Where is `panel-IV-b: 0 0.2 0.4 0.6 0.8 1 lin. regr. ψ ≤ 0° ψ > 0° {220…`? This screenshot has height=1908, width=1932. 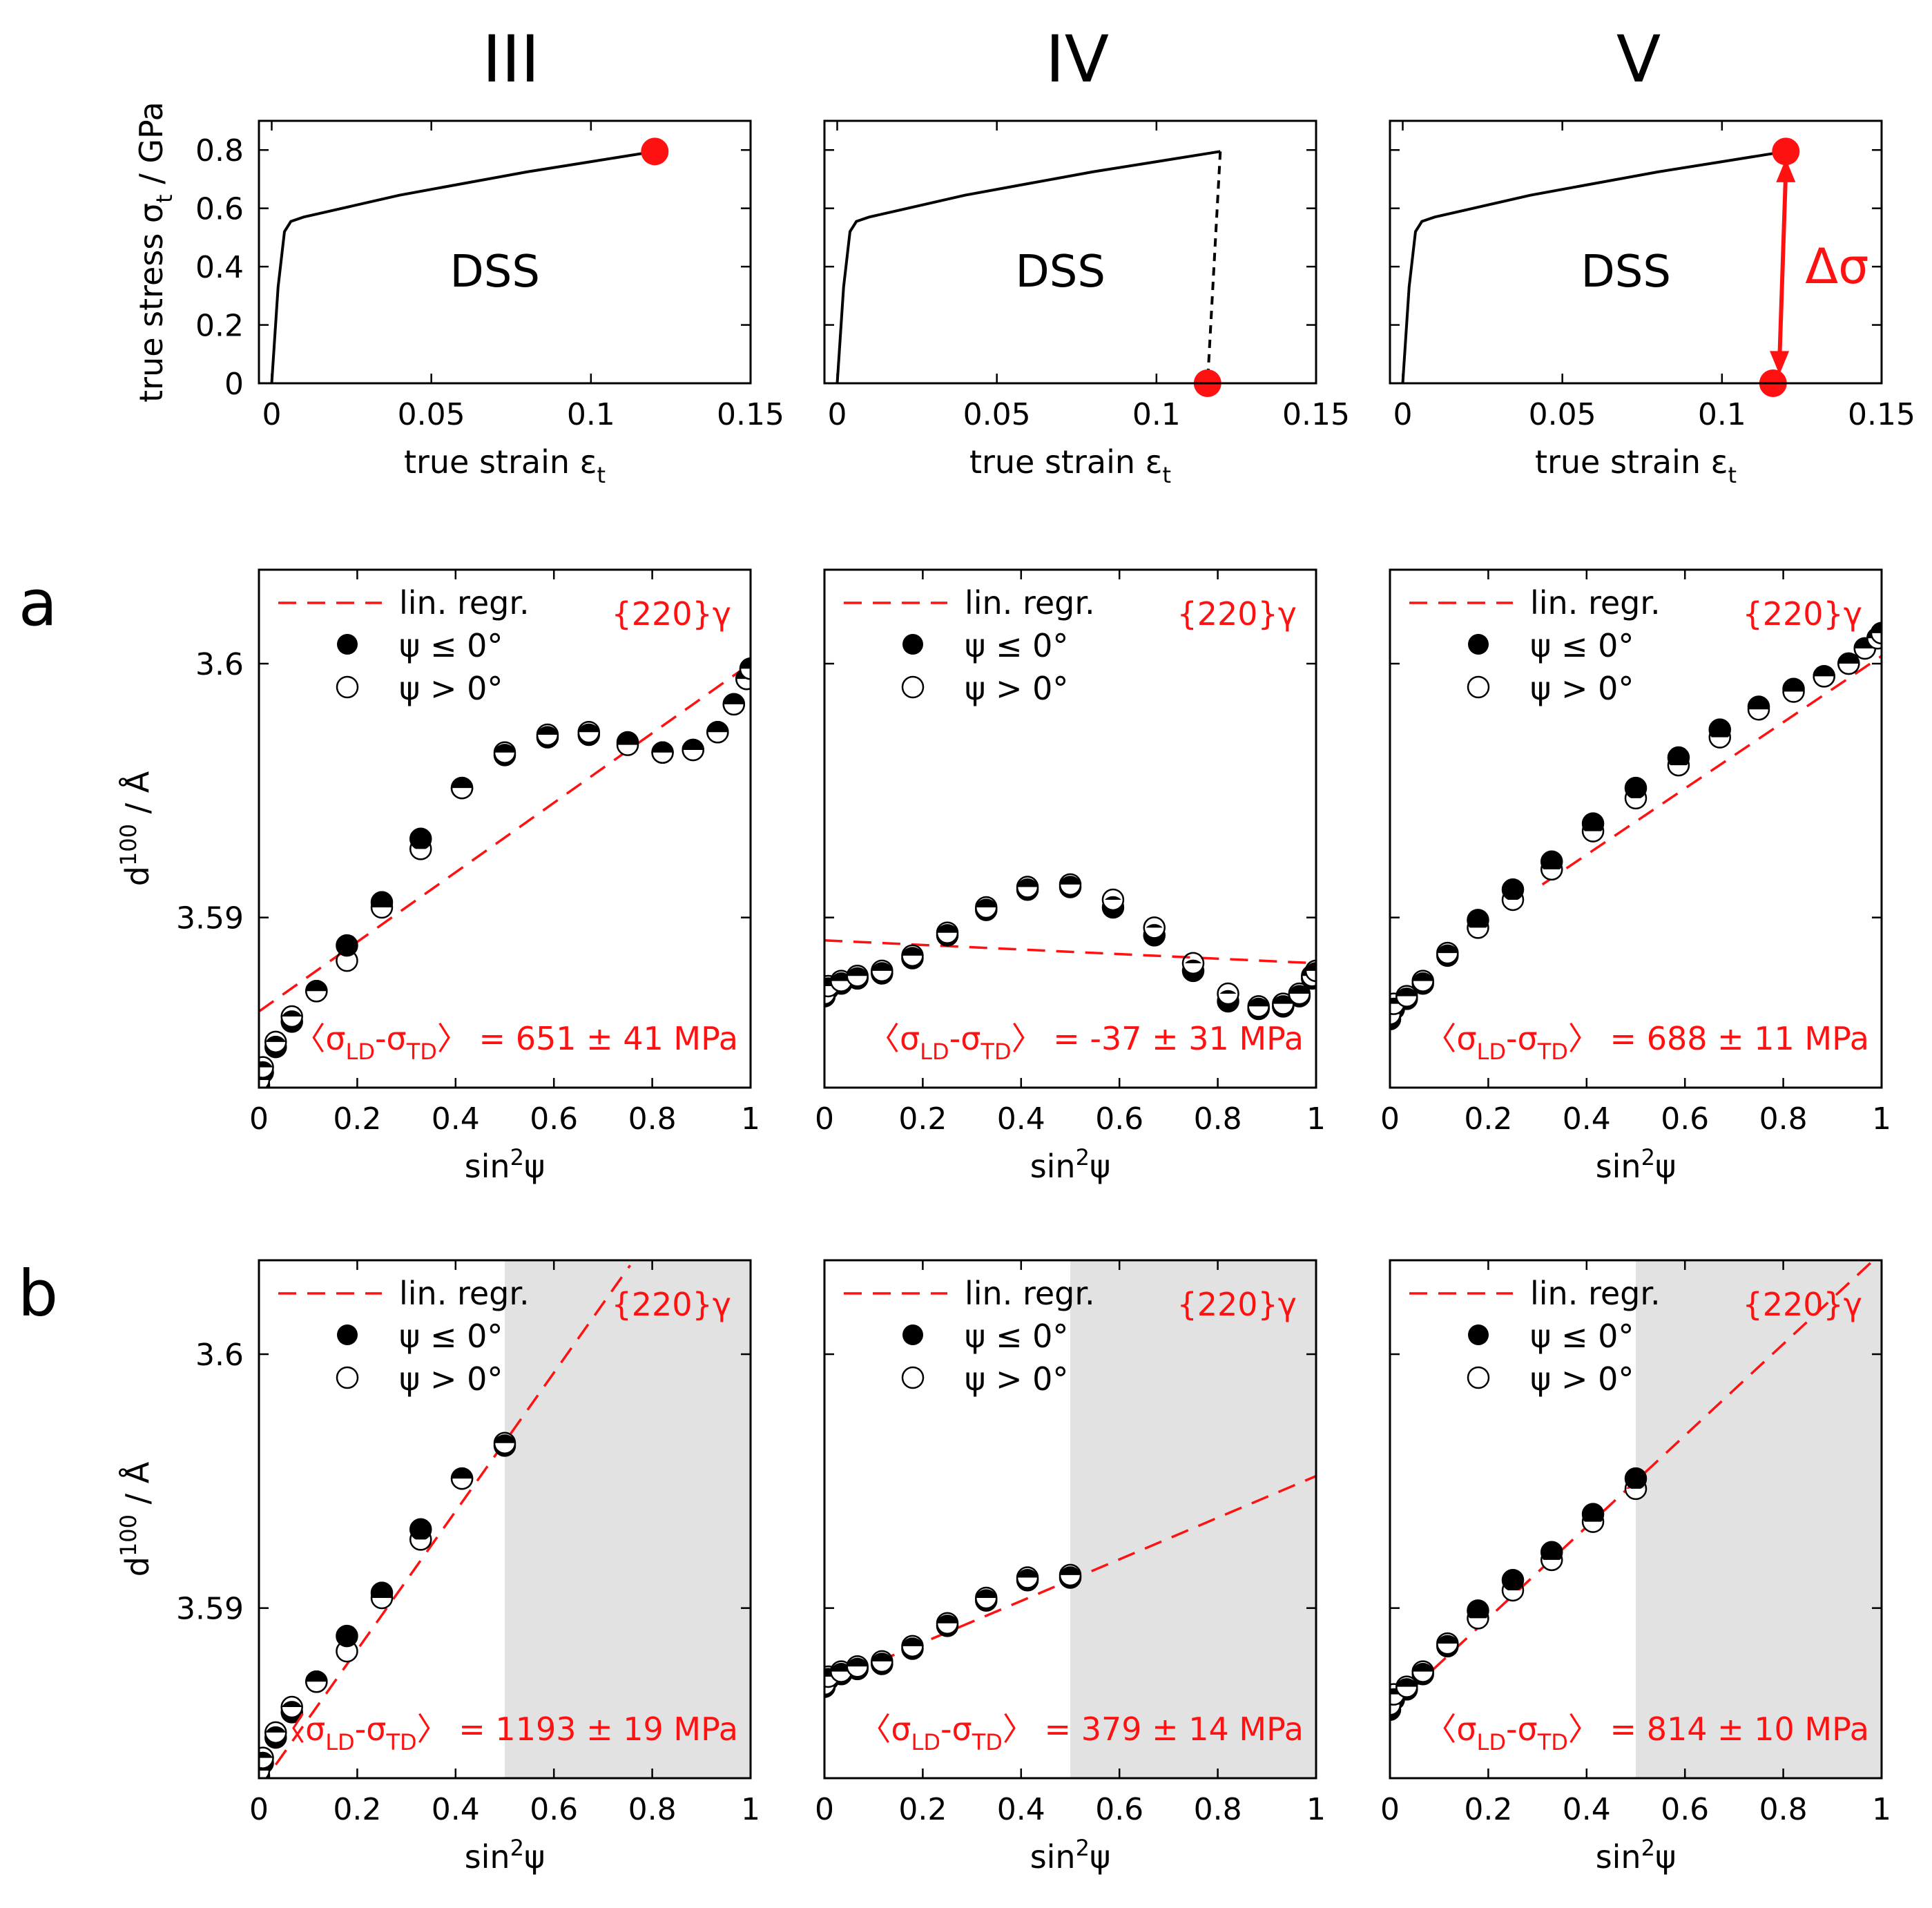 panel-IV-b: 0 0.2 0.4 0.6 0.8 1 lin. regr. ψ ≤ 0° ψ > 0° {220… is located at coordinates (1070, 1567).